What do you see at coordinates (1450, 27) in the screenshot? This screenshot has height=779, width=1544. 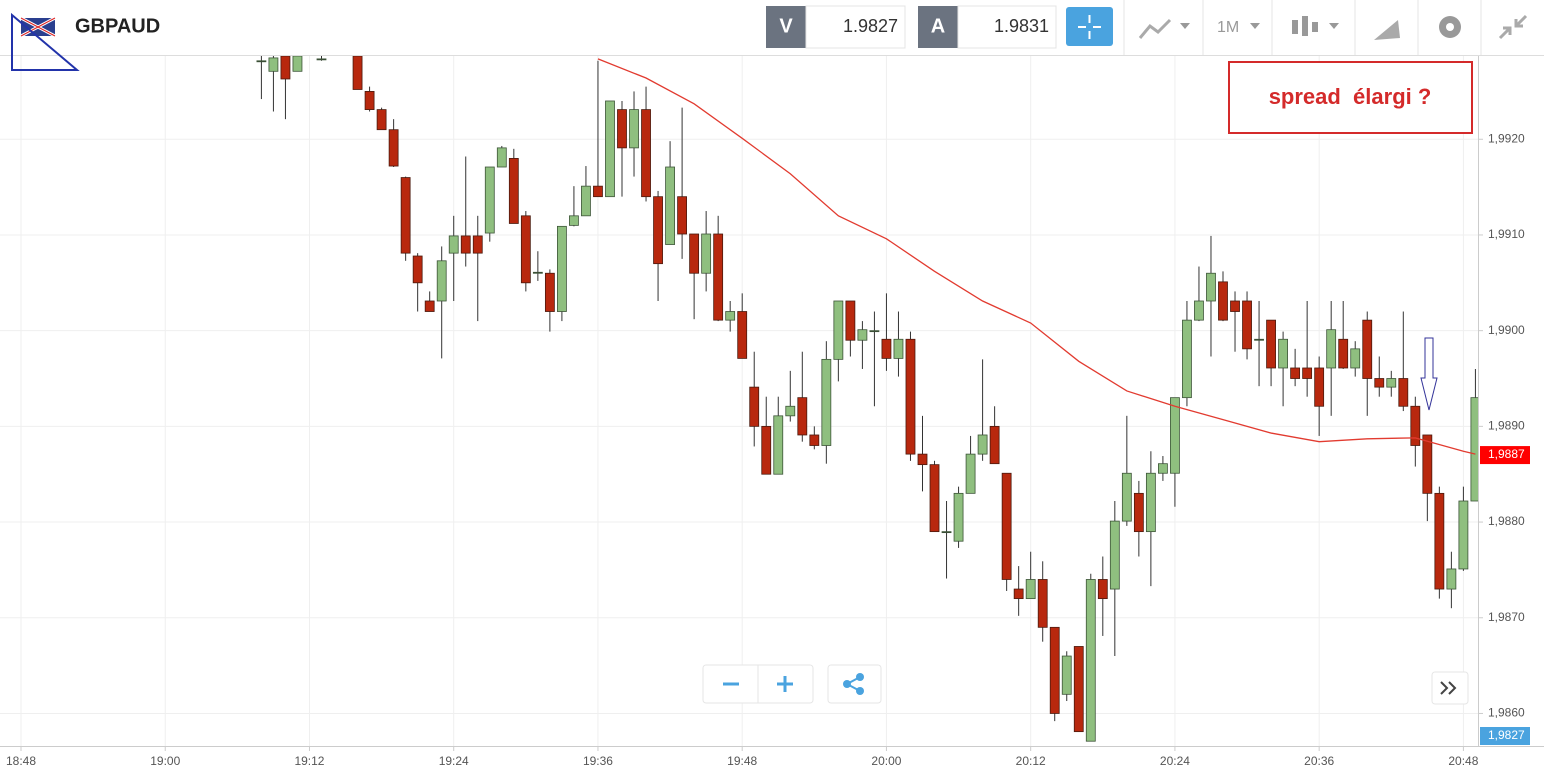 I see `settings-icon-hole` at bounding box center [1450, 27].